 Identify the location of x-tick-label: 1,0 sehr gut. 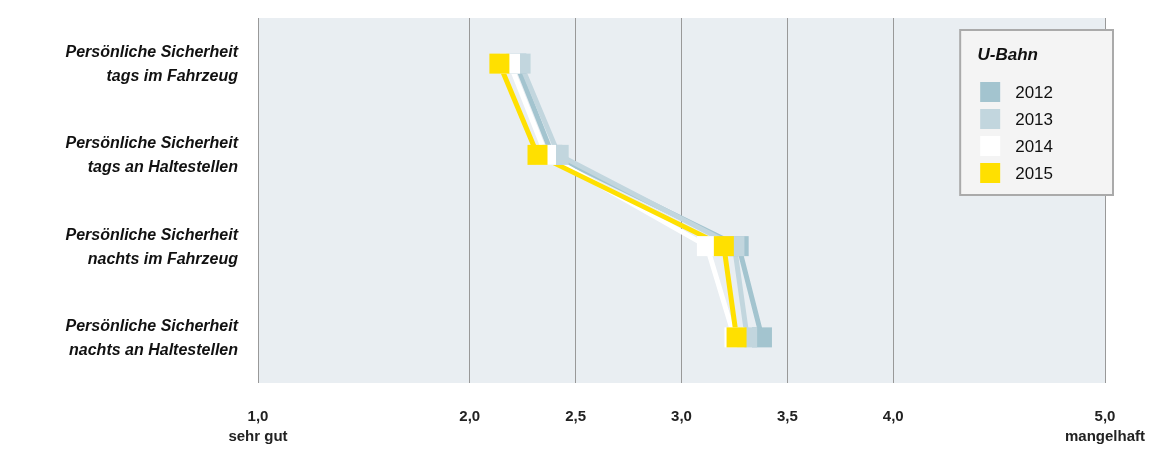
(258, 425).